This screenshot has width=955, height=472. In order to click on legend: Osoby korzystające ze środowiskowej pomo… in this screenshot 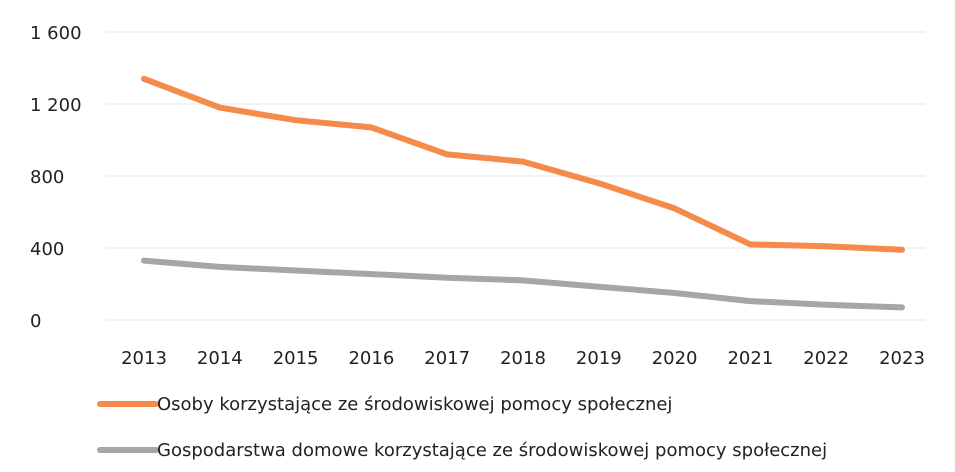, I will do `click(462, 427)`.